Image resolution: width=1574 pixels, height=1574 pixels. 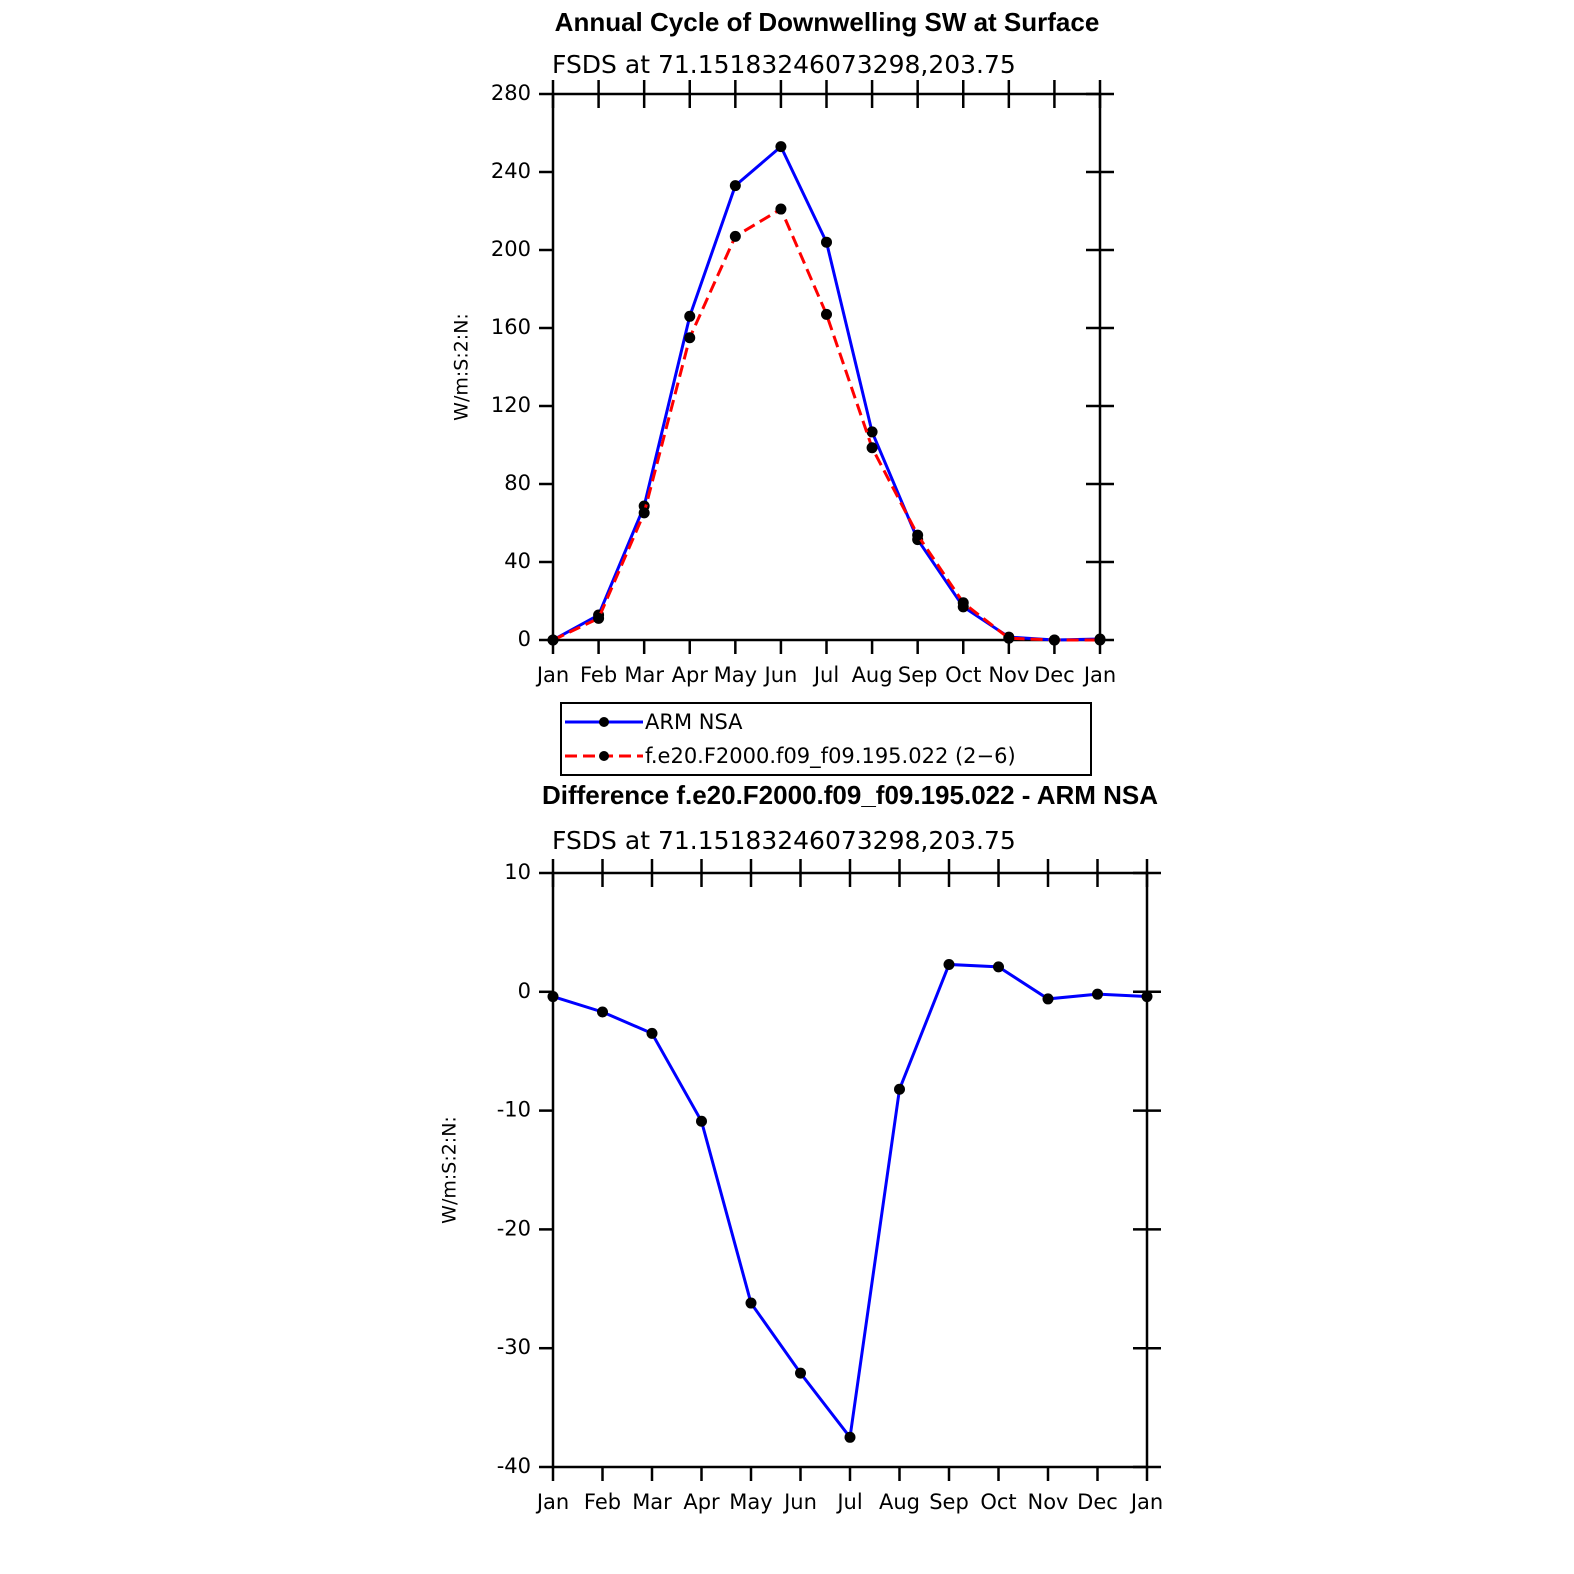 I want to click on y-tick-label: 120, so click(x=511, y=405).